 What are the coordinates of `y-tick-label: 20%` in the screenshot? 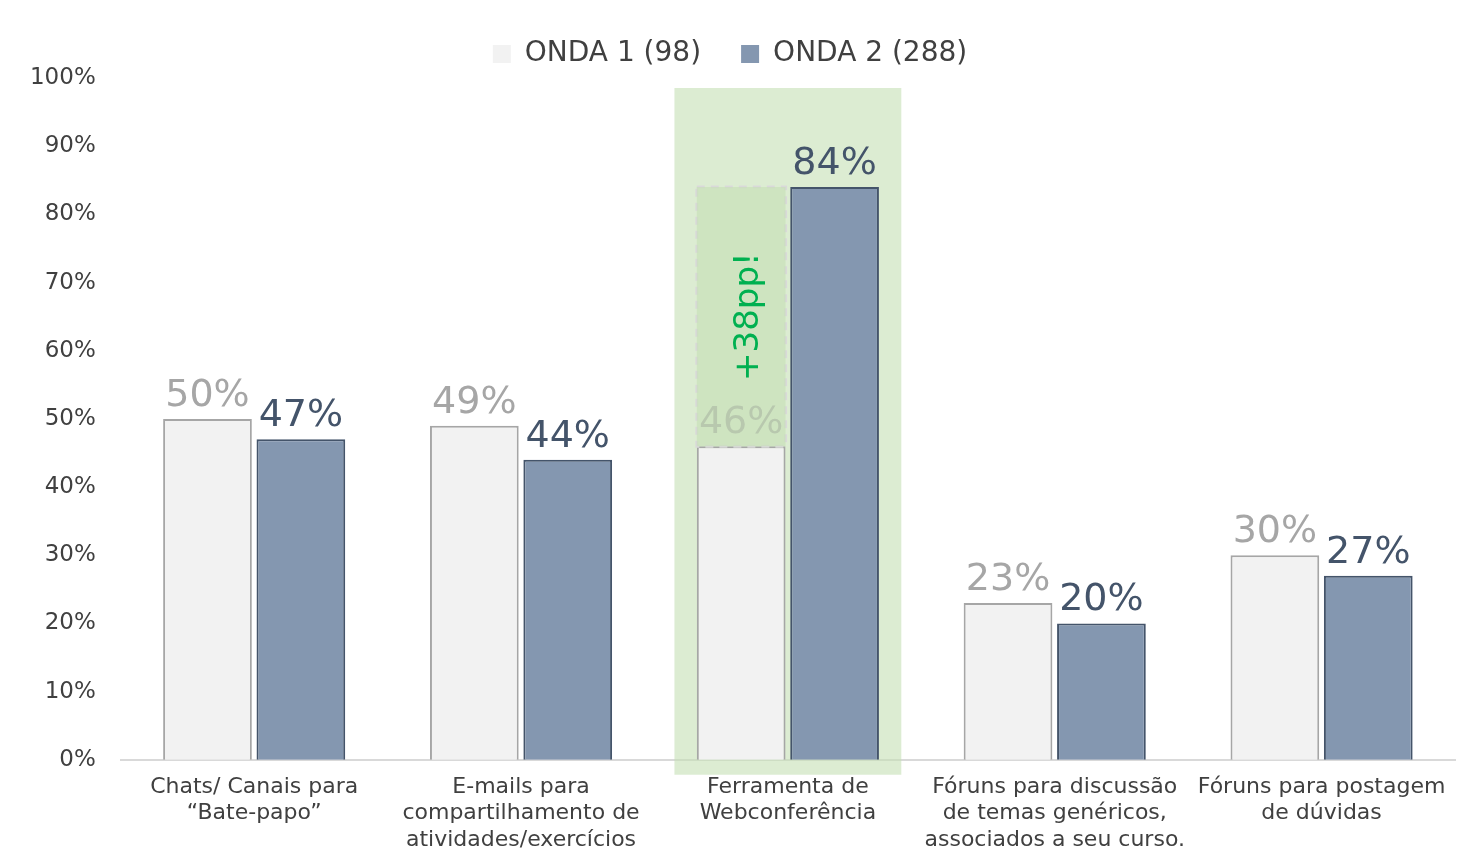 It's located at (70, 621).